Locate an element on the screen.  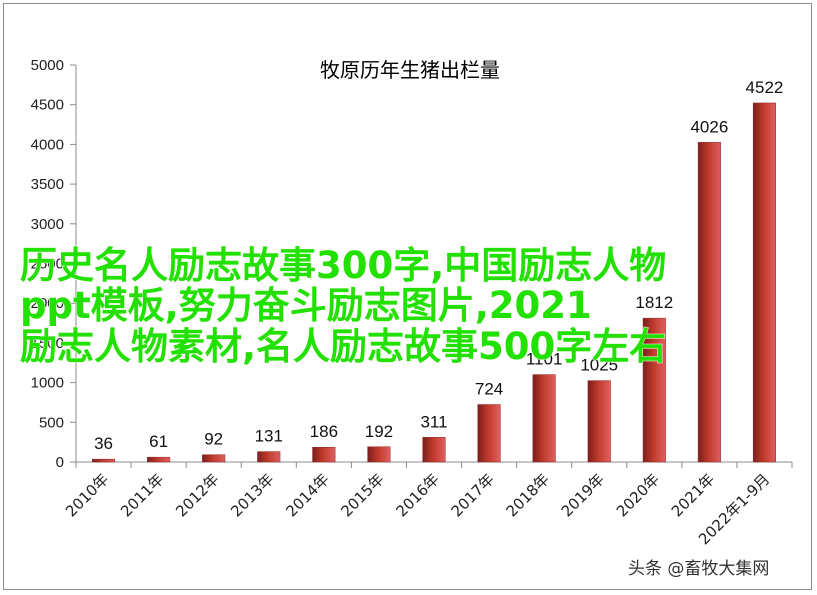
bar-2015年 is located at coordinates (379, 454).